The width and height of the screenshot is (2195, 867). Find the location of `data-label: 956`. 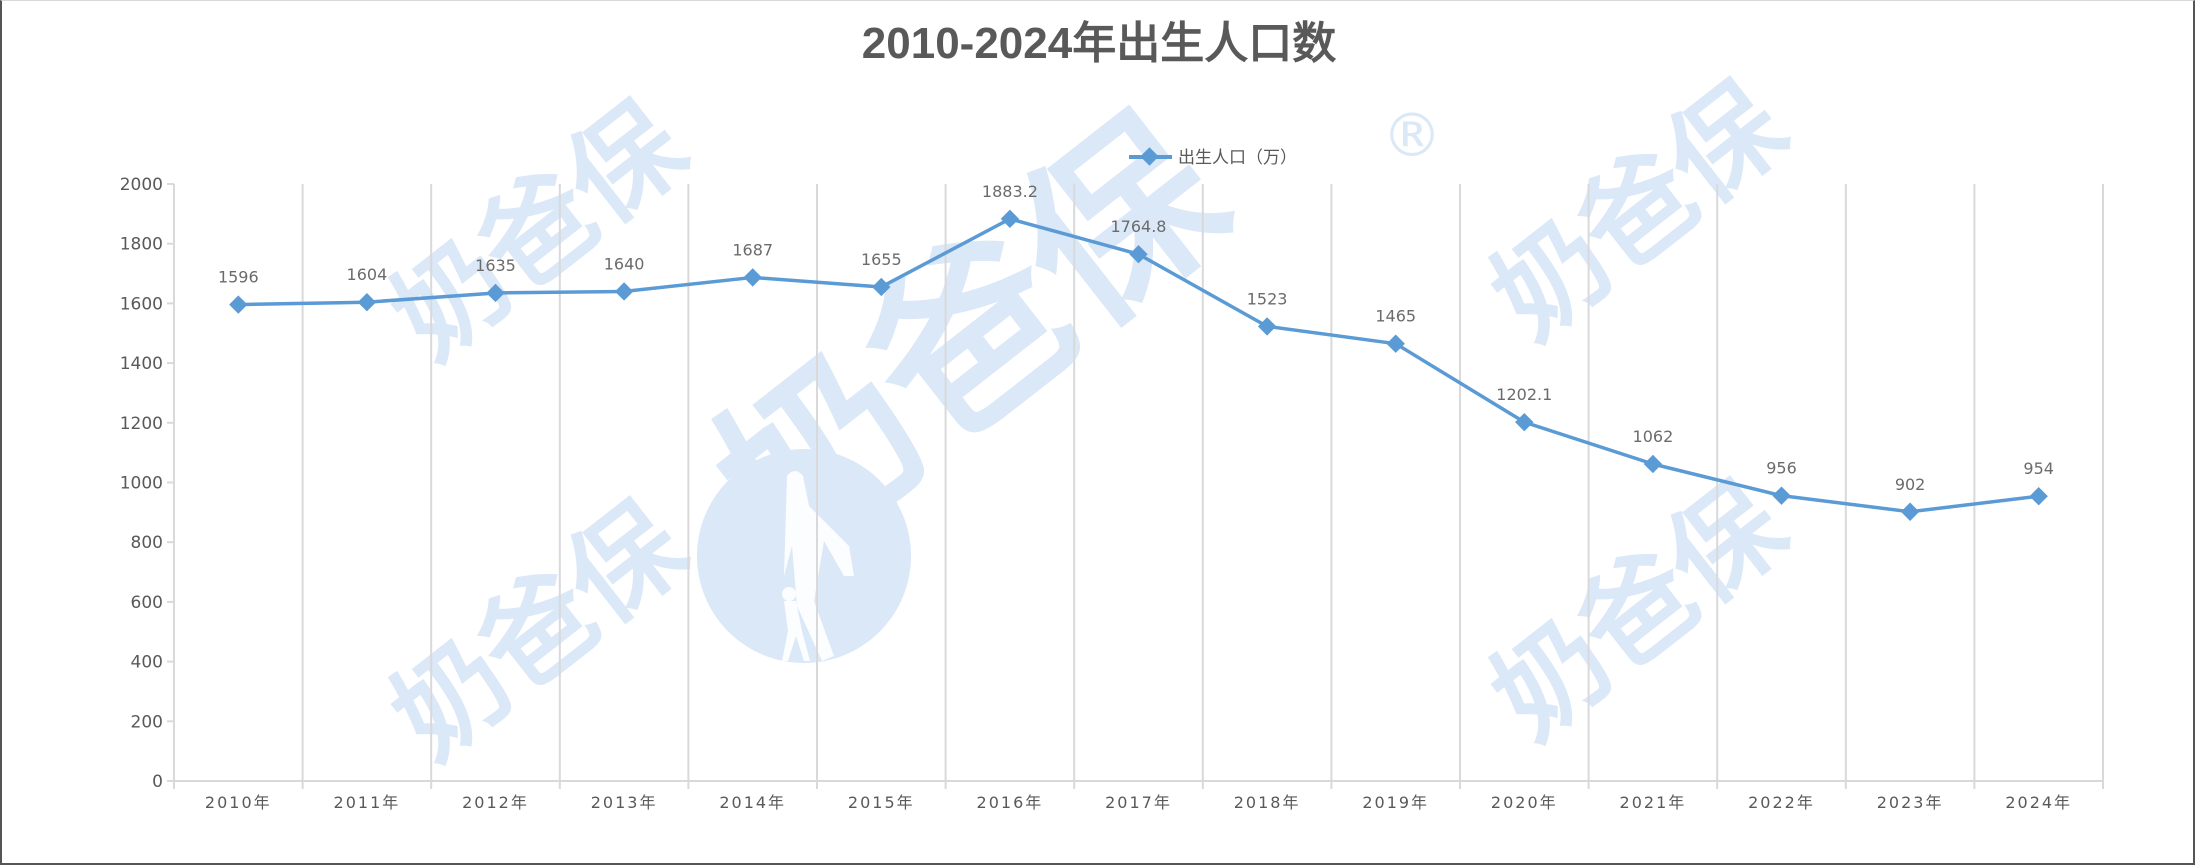

data-label: 956 is located at coordinates (1781, 468).